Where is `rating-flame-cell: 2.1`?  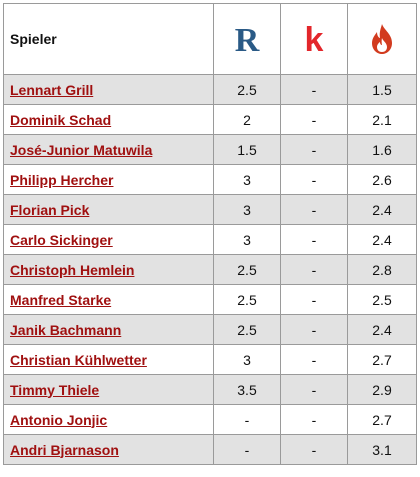
rating-flame-cell: 2.1 is located at coordinates (382, 119).